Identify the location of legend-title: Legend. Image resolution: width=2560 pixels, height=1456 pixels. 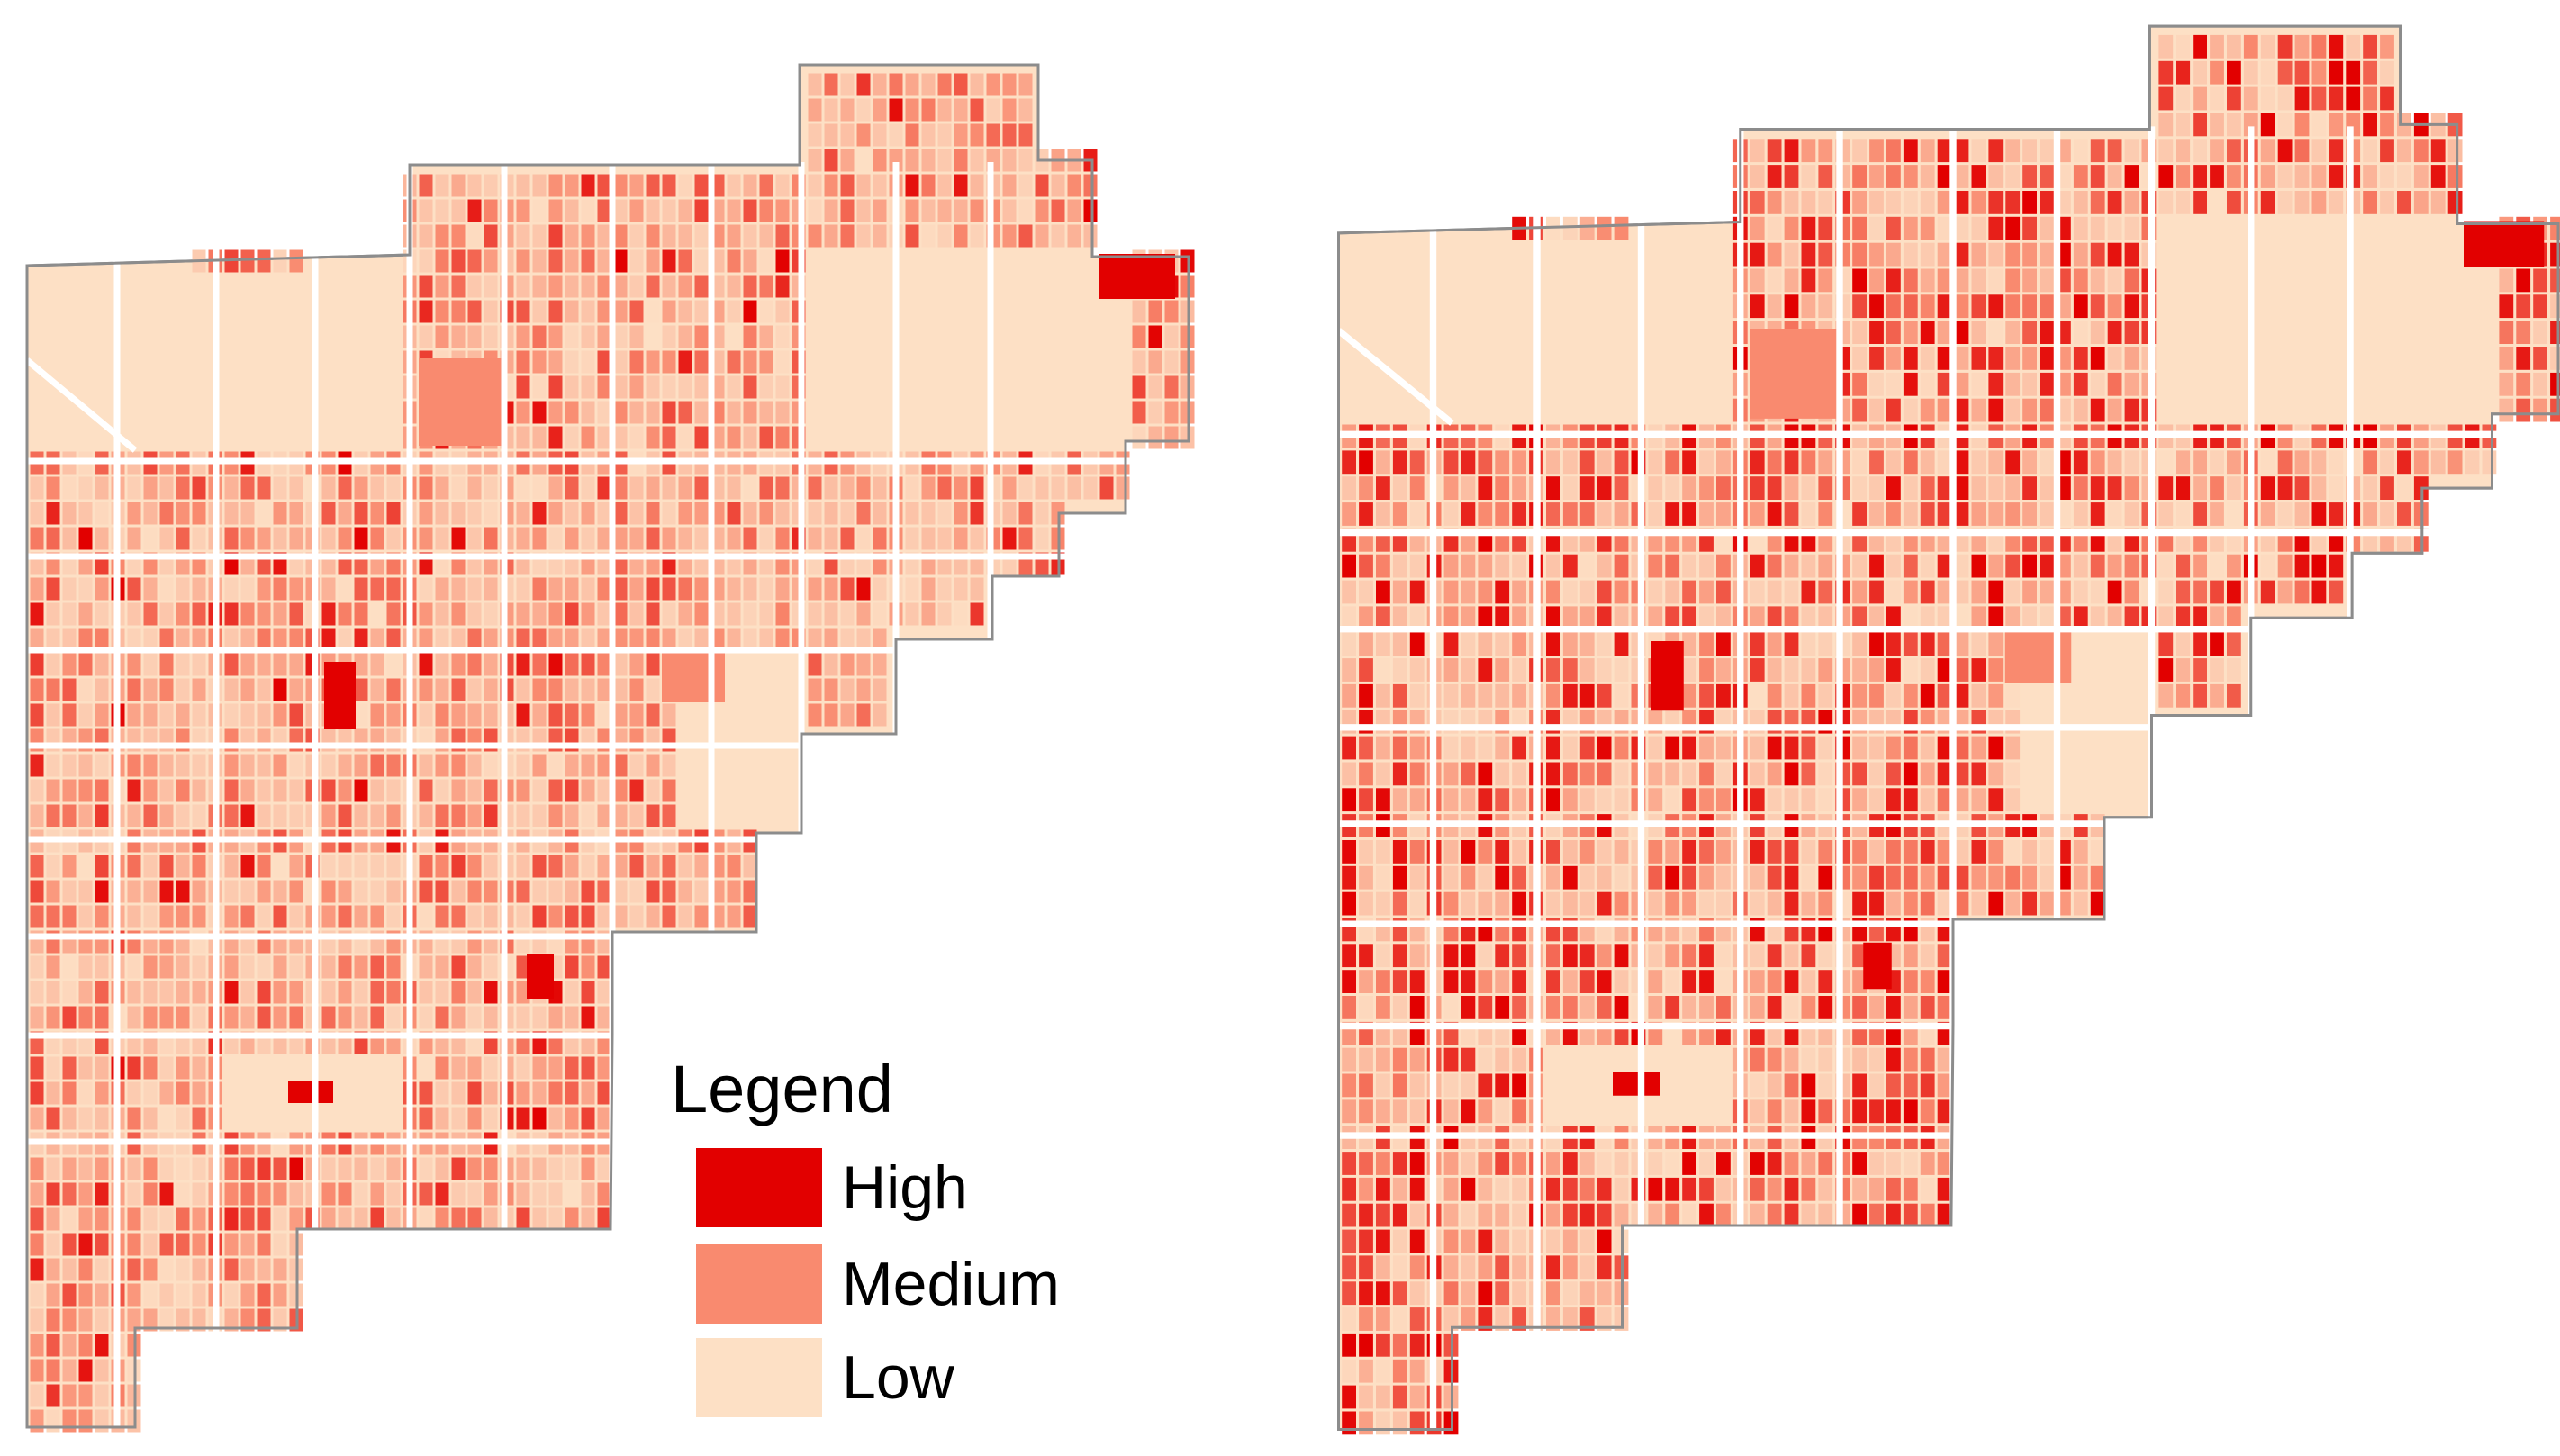
(782, 1089).